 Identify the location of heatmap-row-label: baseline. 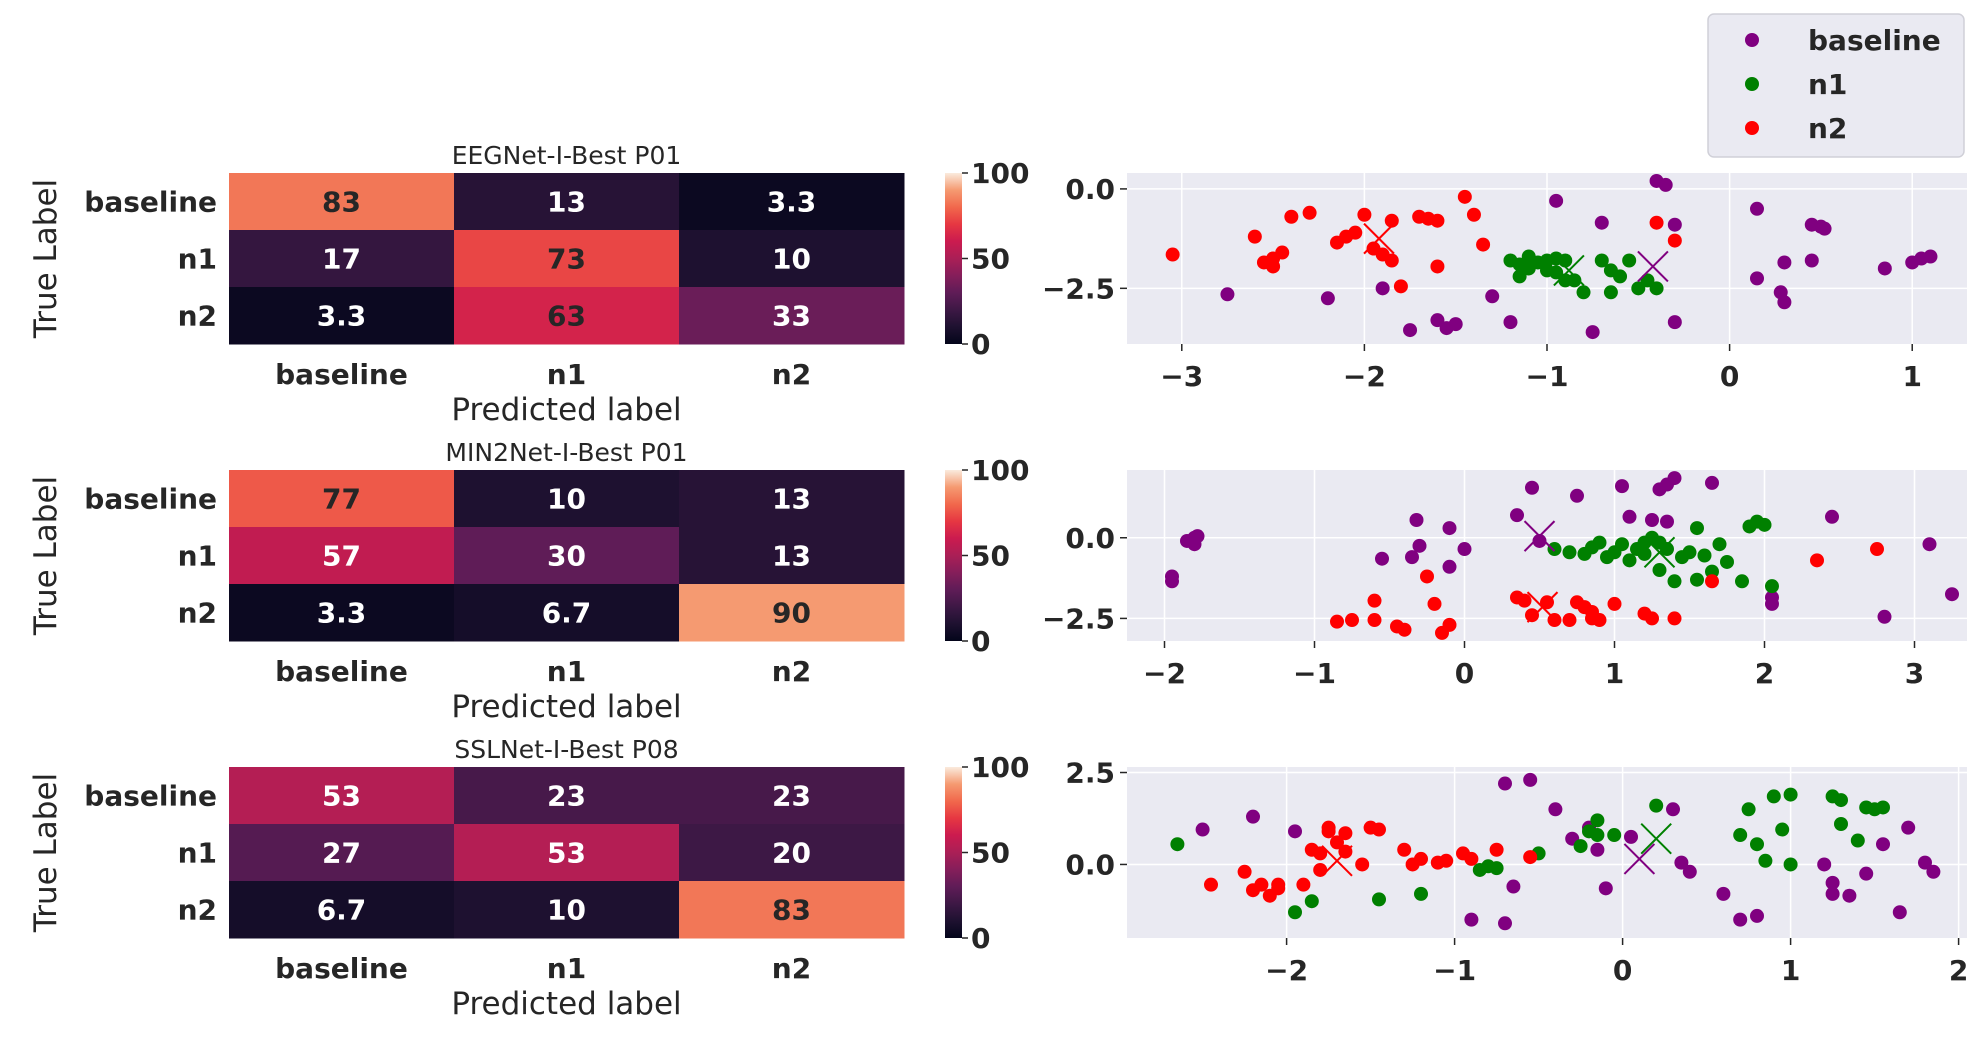
(150, 796).